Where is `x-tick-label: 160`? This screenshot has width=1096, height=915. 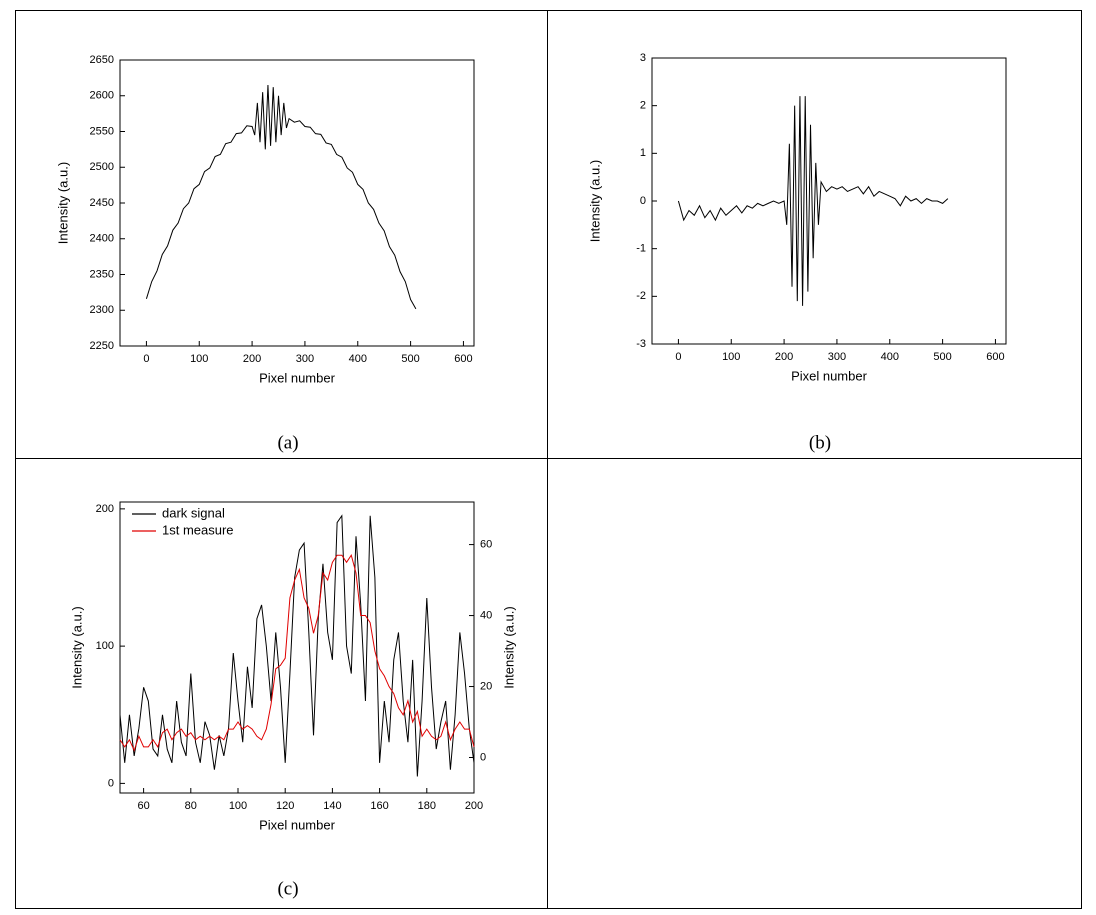
x-tick-label: 160 is located at coordinates (379, 806).